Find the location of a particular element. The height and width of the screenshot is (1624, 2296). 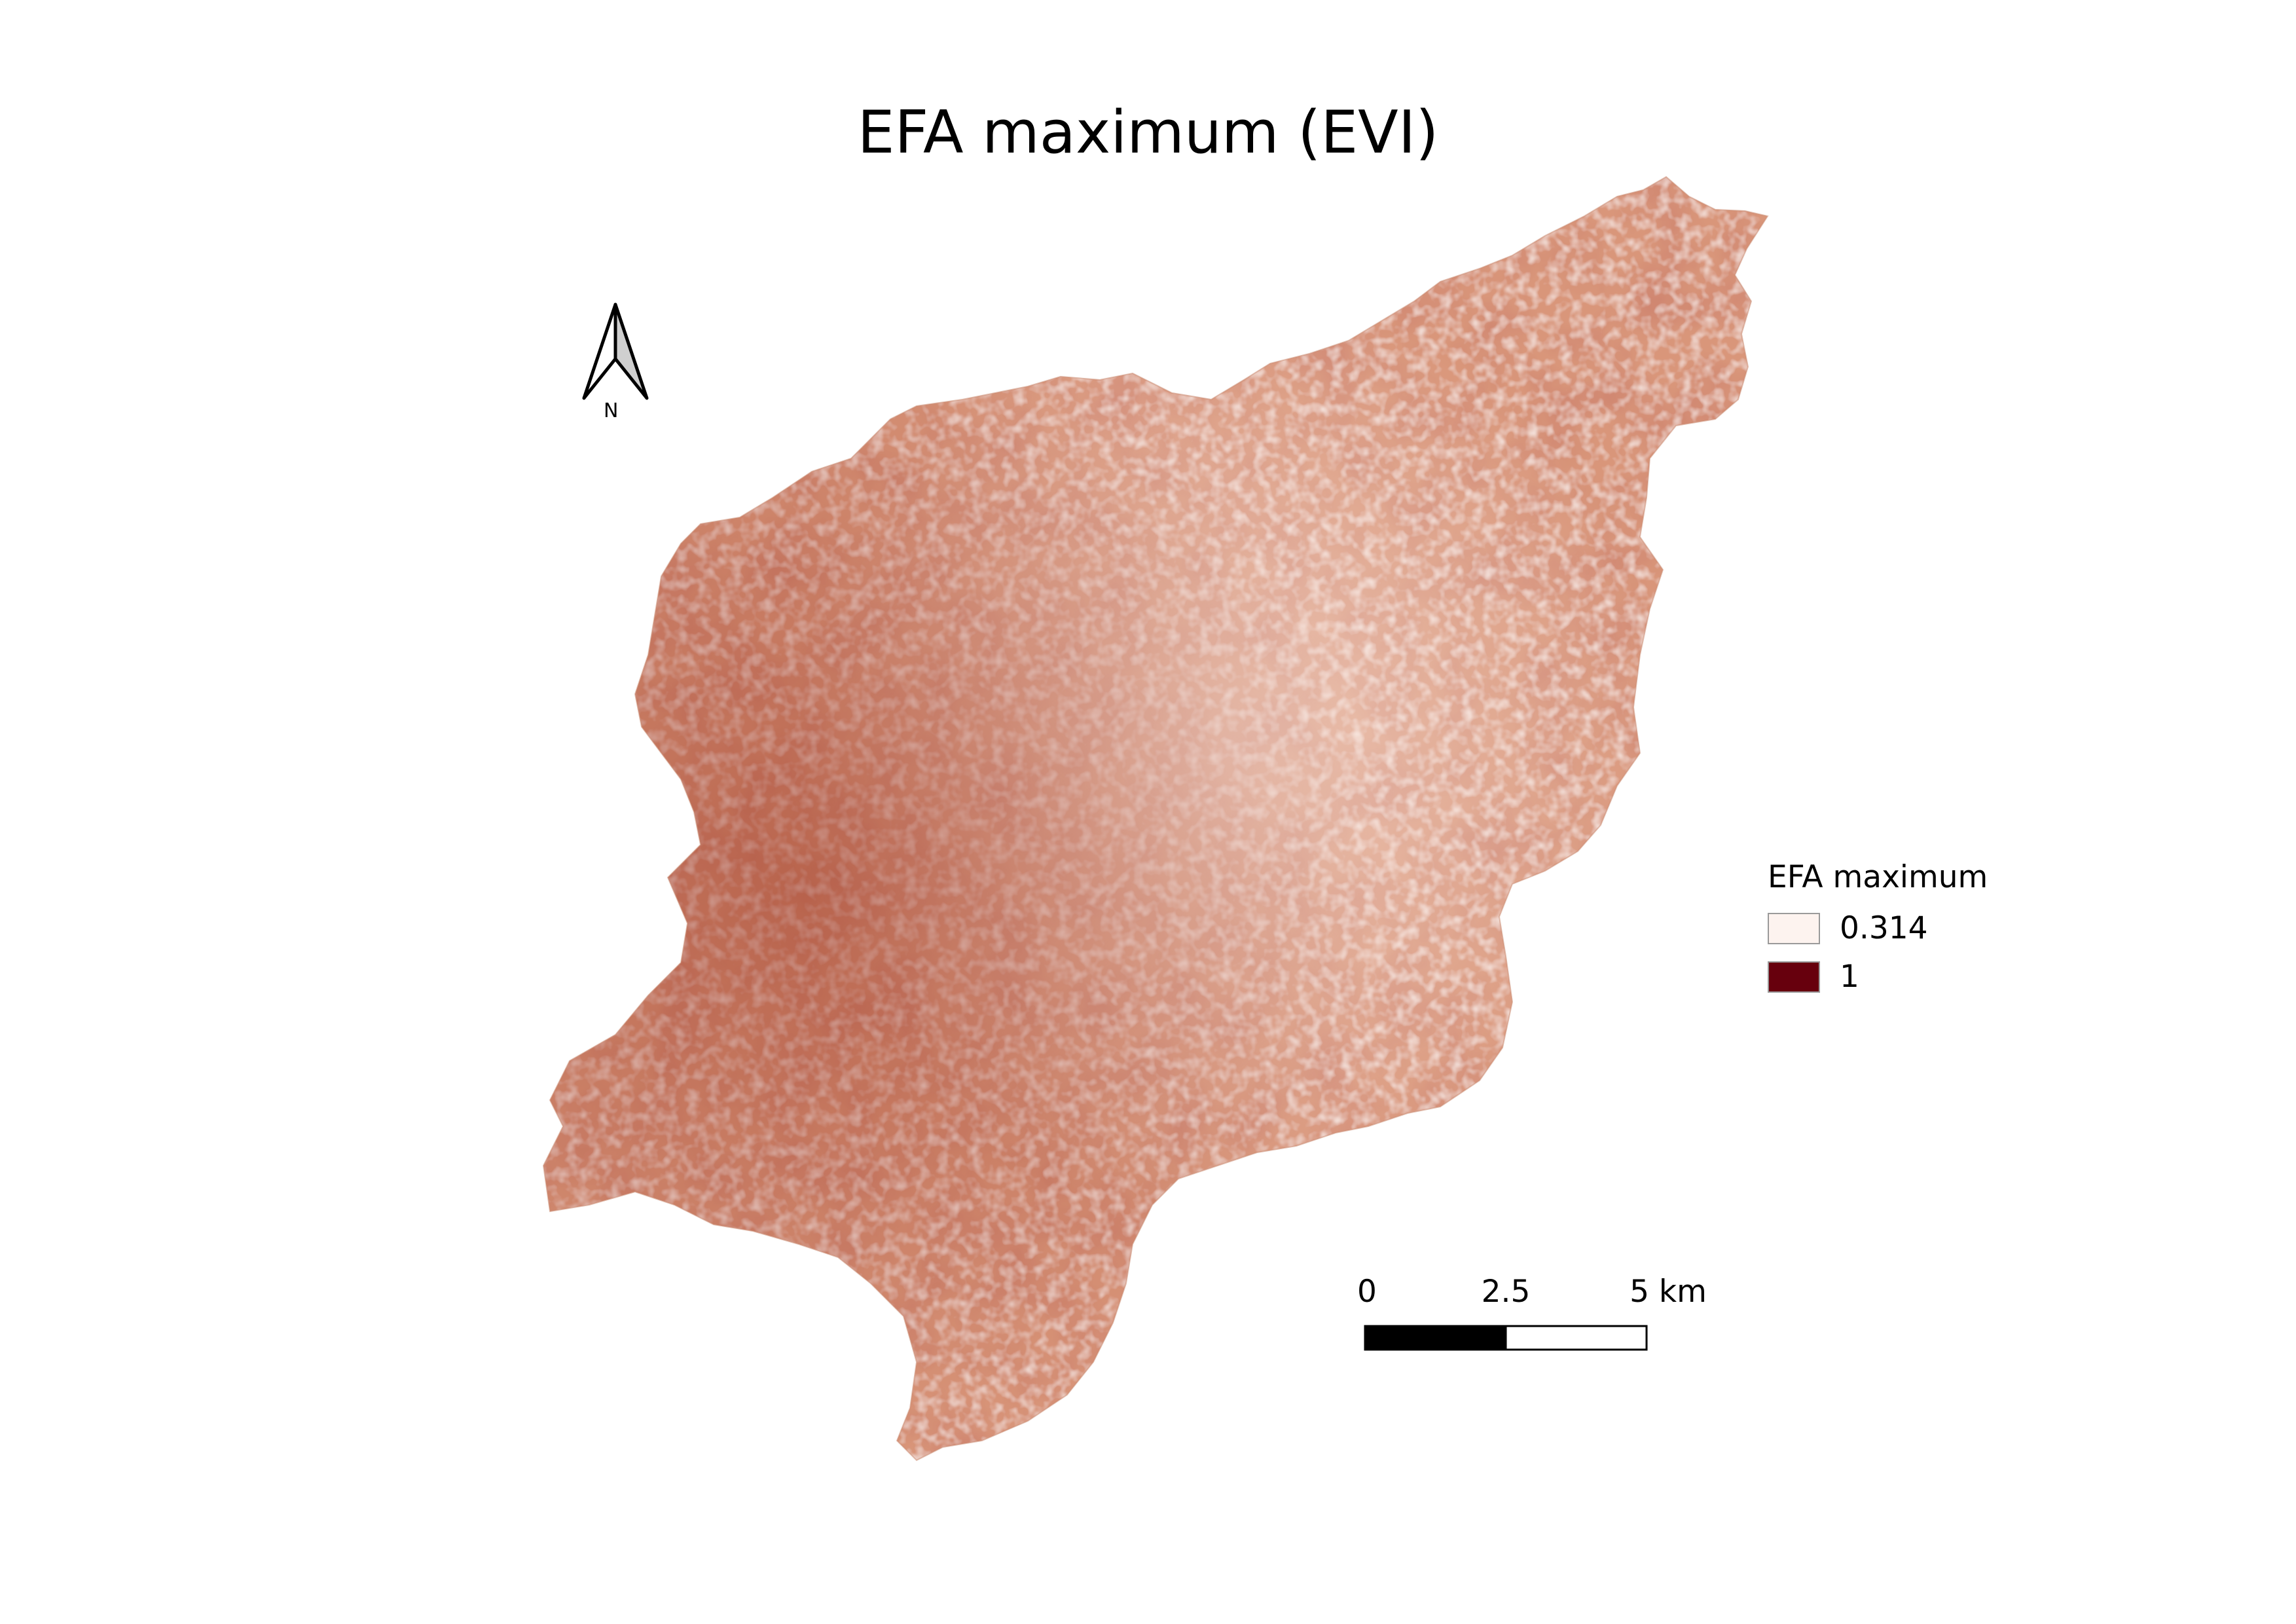

legend-swatch-max is located at coordinates (1794, 977).